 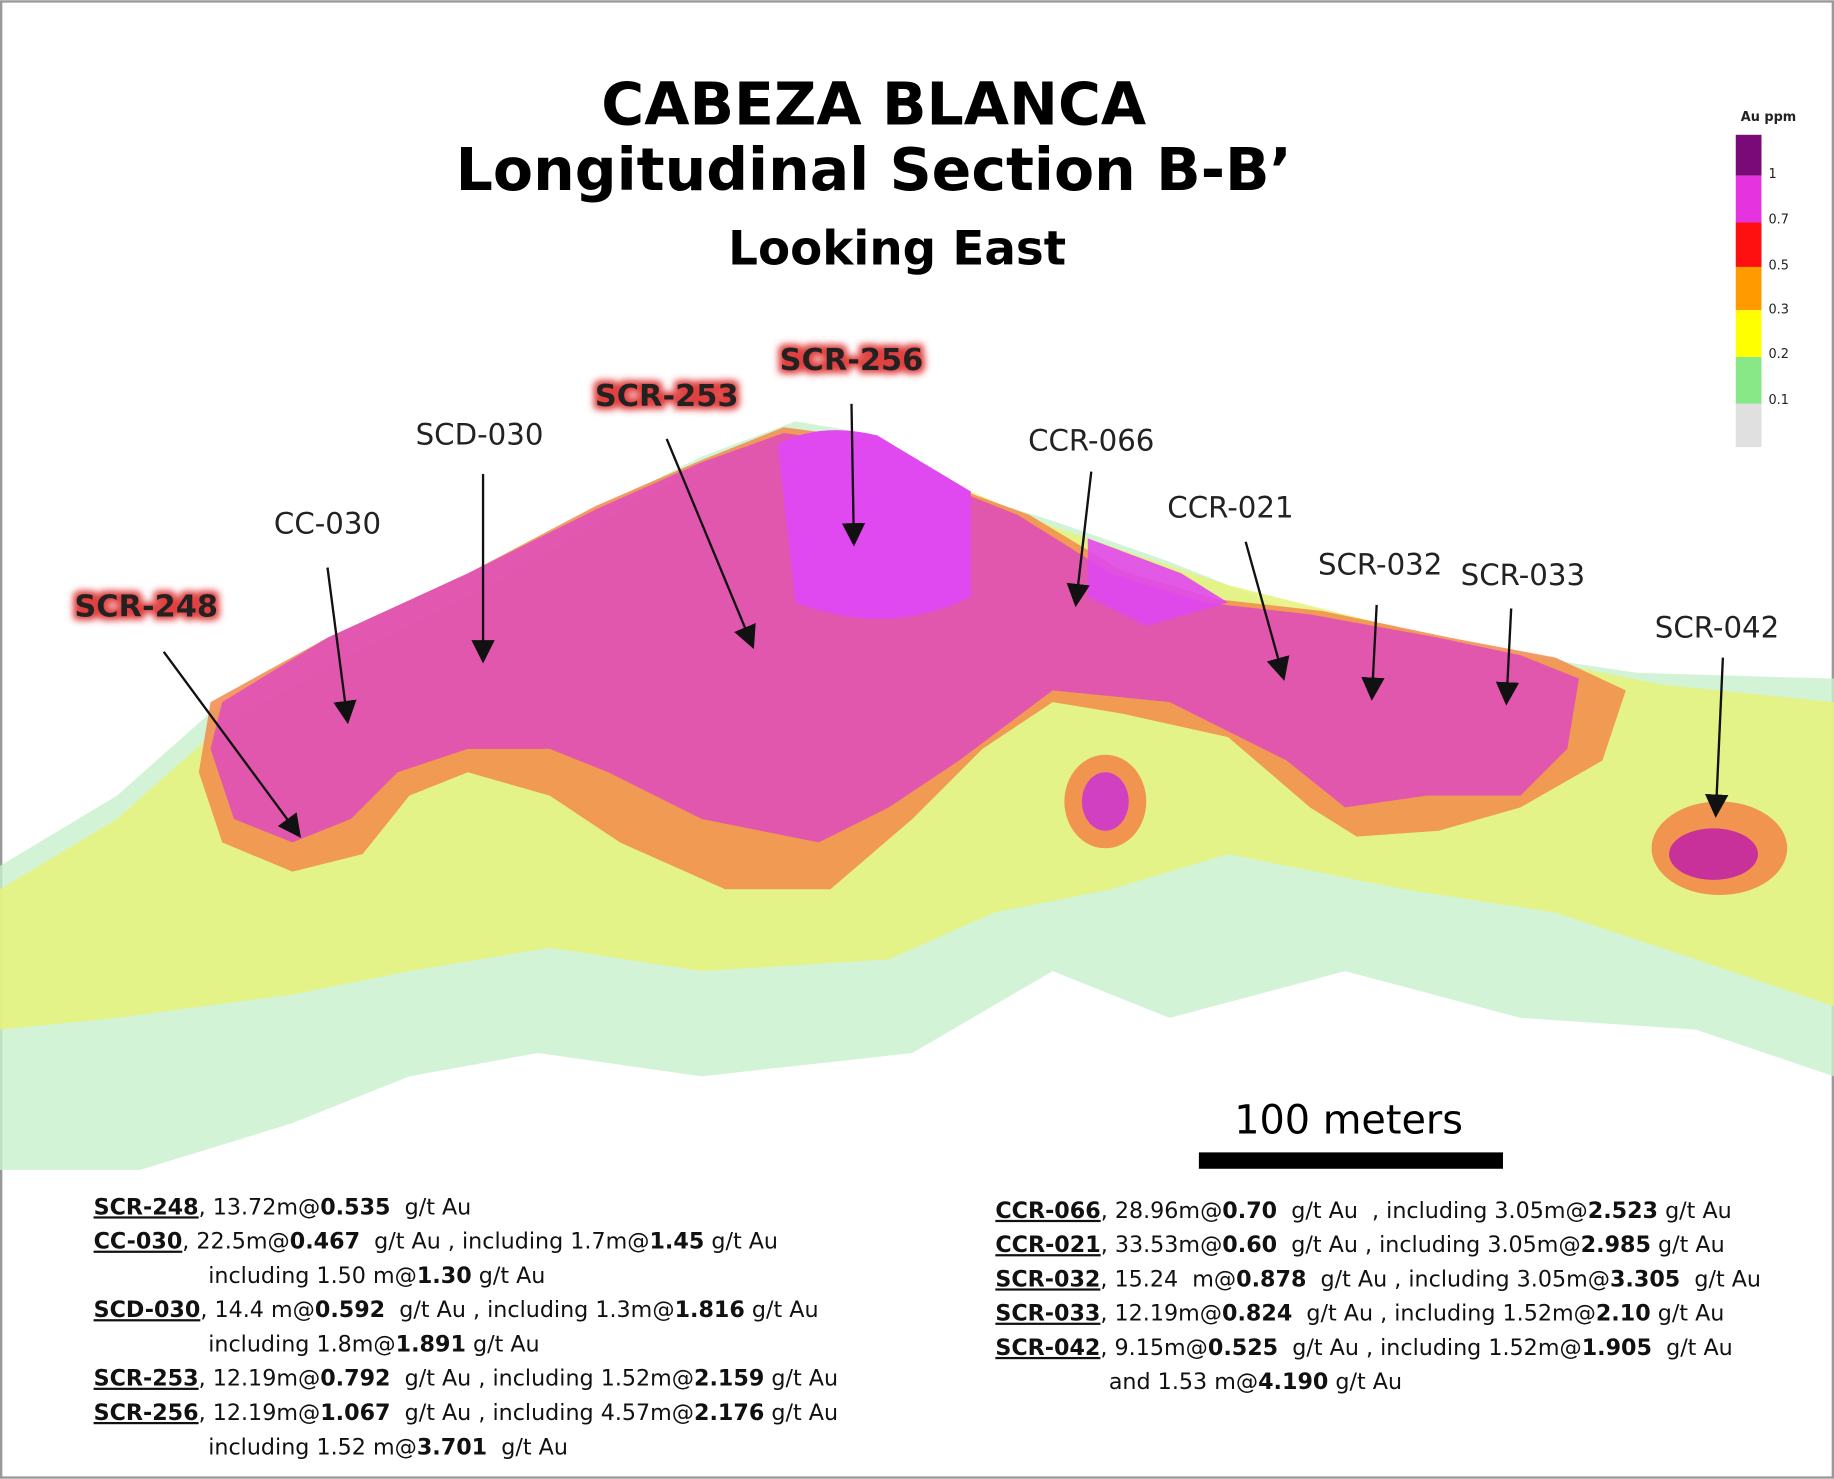 I want to click on legend-title: Au ppm, so click(x=1768, y=117).